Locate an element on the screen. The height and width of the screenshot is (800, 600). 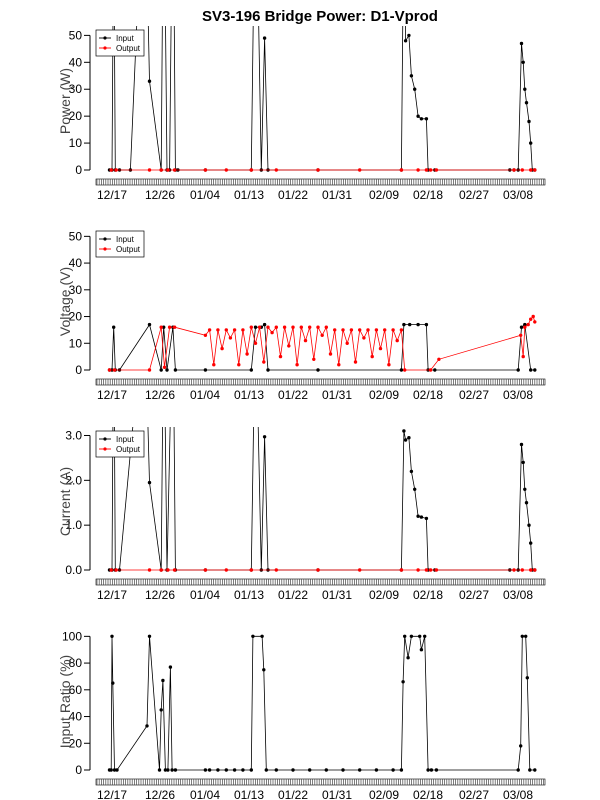
x-axis-hatch-bar is located at coordinates (320, 182).